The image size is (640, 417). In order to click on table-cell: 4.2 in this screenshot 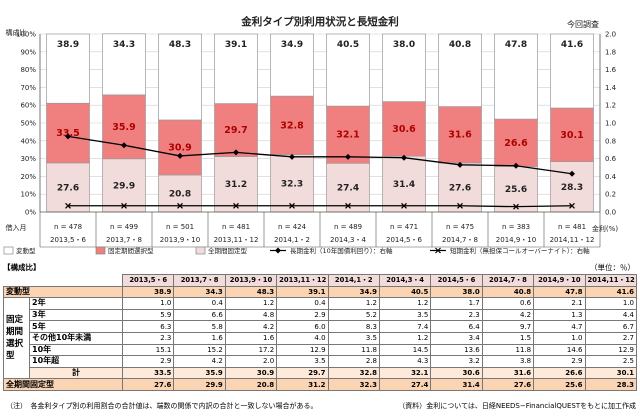, I will do `click(251, 326)`.